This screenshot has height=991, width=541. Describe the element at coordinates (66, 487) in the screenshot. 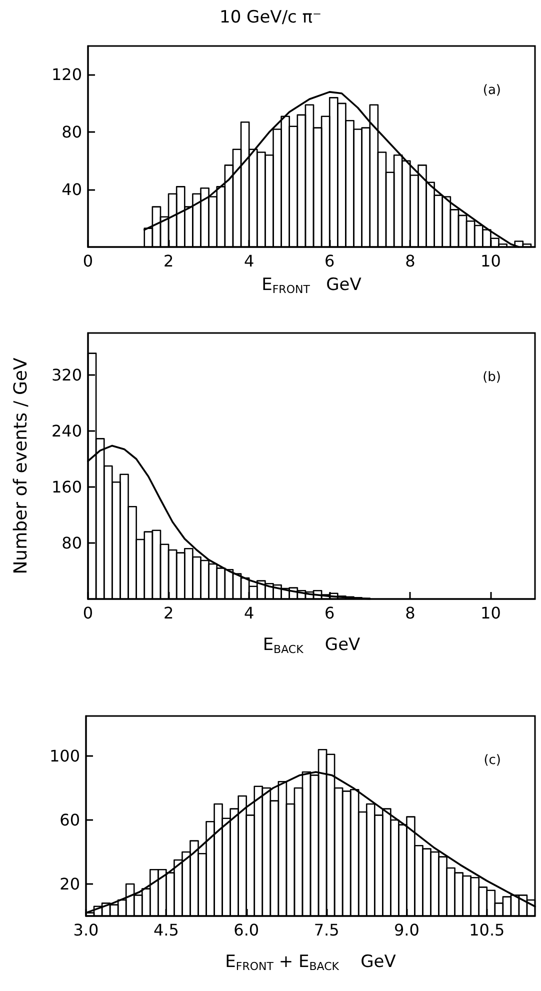

I see `y-tick-label: 160` at that location.